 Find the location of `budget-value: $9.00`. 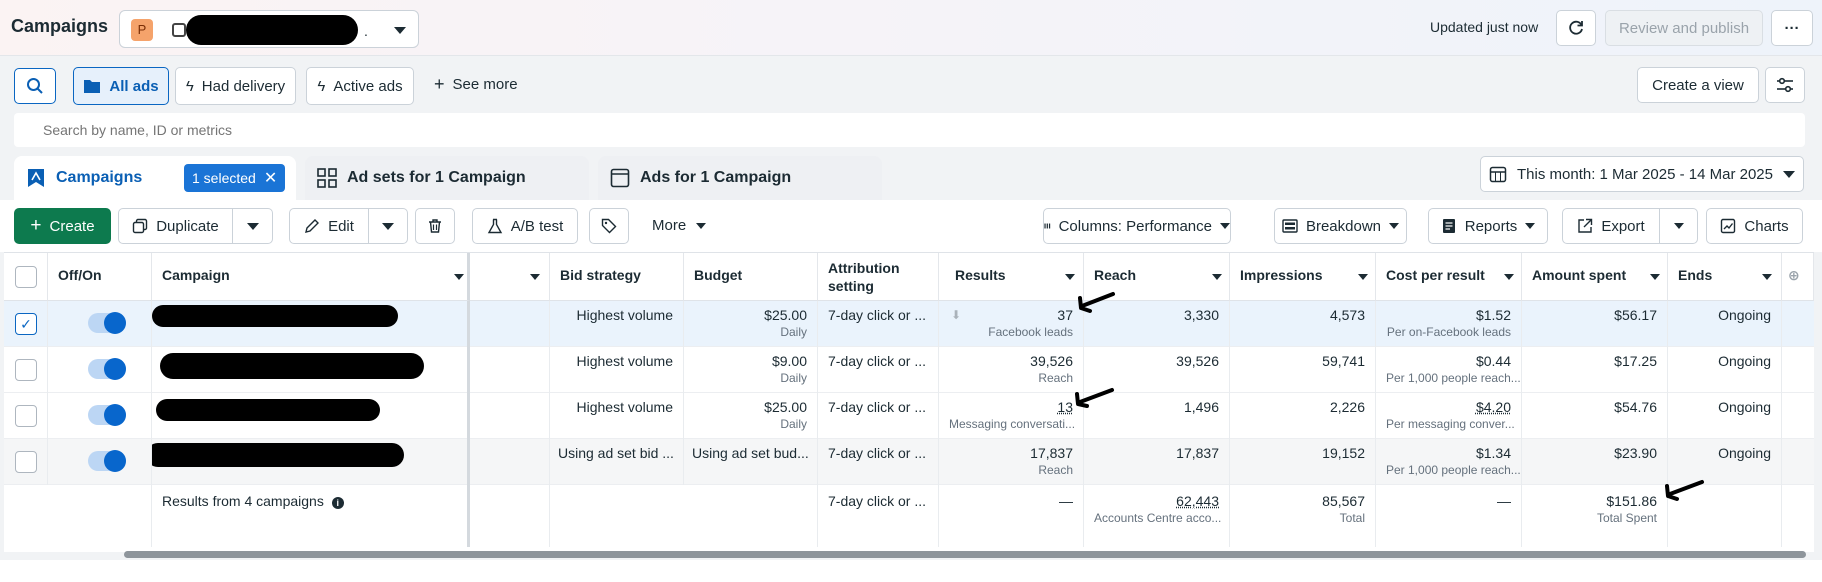

budget-value: $9.00 is located at coordinates (789, 361).